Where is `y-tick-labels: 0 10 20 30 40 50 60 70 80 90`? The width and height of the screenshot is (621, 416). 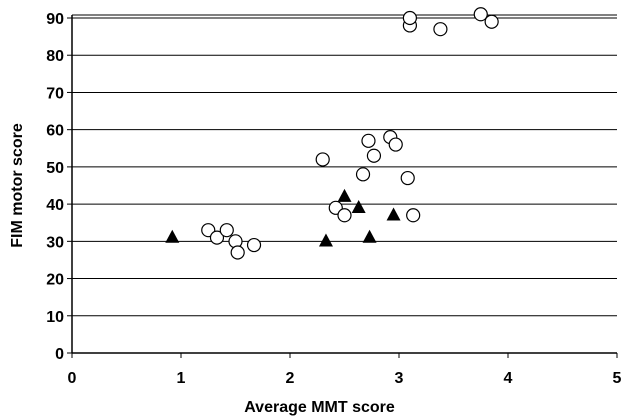 y-tick-labels: 0 10 20 30 40 50 60 70 80 90 is located at coordinates (55, 187).